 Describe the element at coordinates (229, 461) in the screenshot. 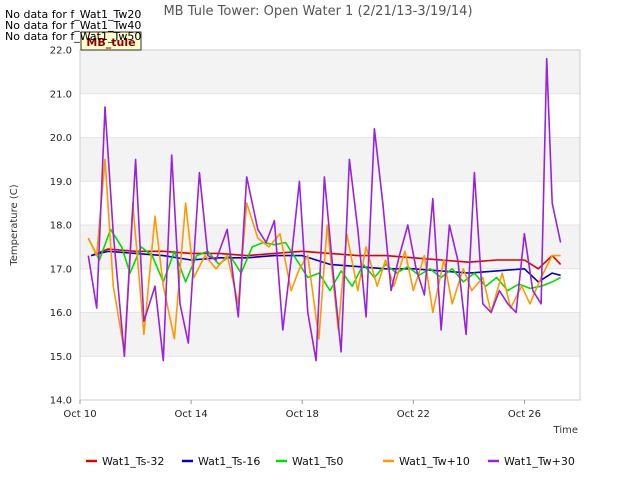

I see `legend-label: Wat1_Ts-16` at that location.